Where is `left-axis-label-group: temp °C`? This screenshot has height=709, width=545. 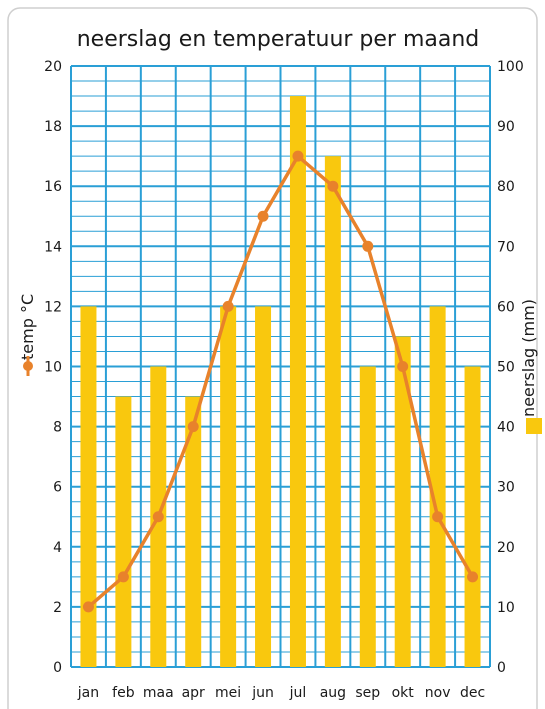
left-axis-label-group: temp °C is located at coordinates (27, 335).